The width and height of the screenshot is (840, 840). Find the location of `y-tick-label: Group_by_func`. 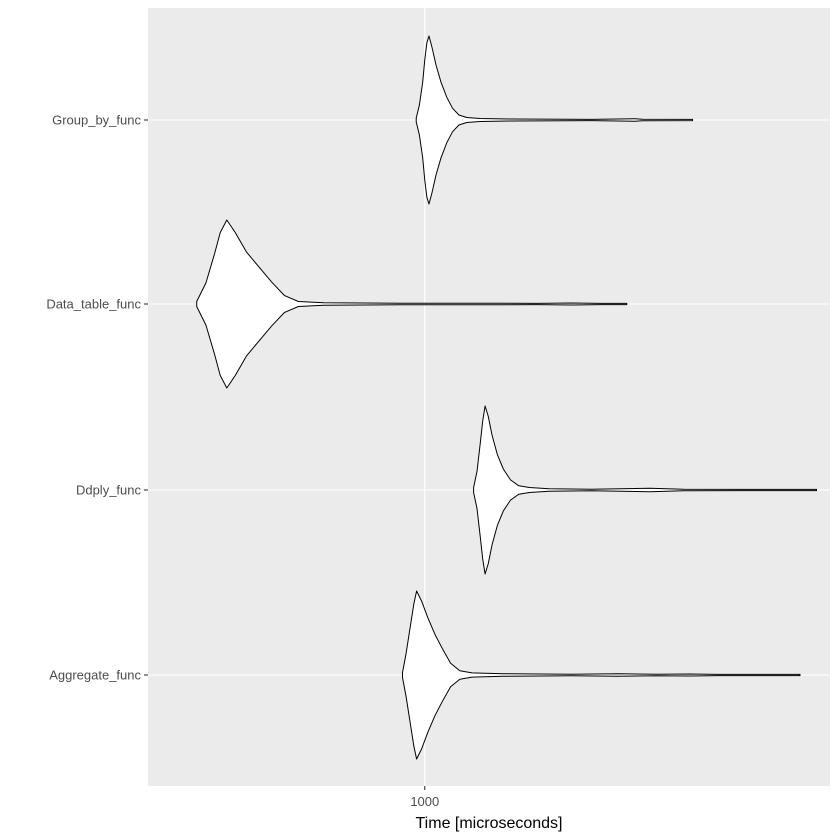

y-tick-label: Group_by_func is located at coordinates (96, 120).